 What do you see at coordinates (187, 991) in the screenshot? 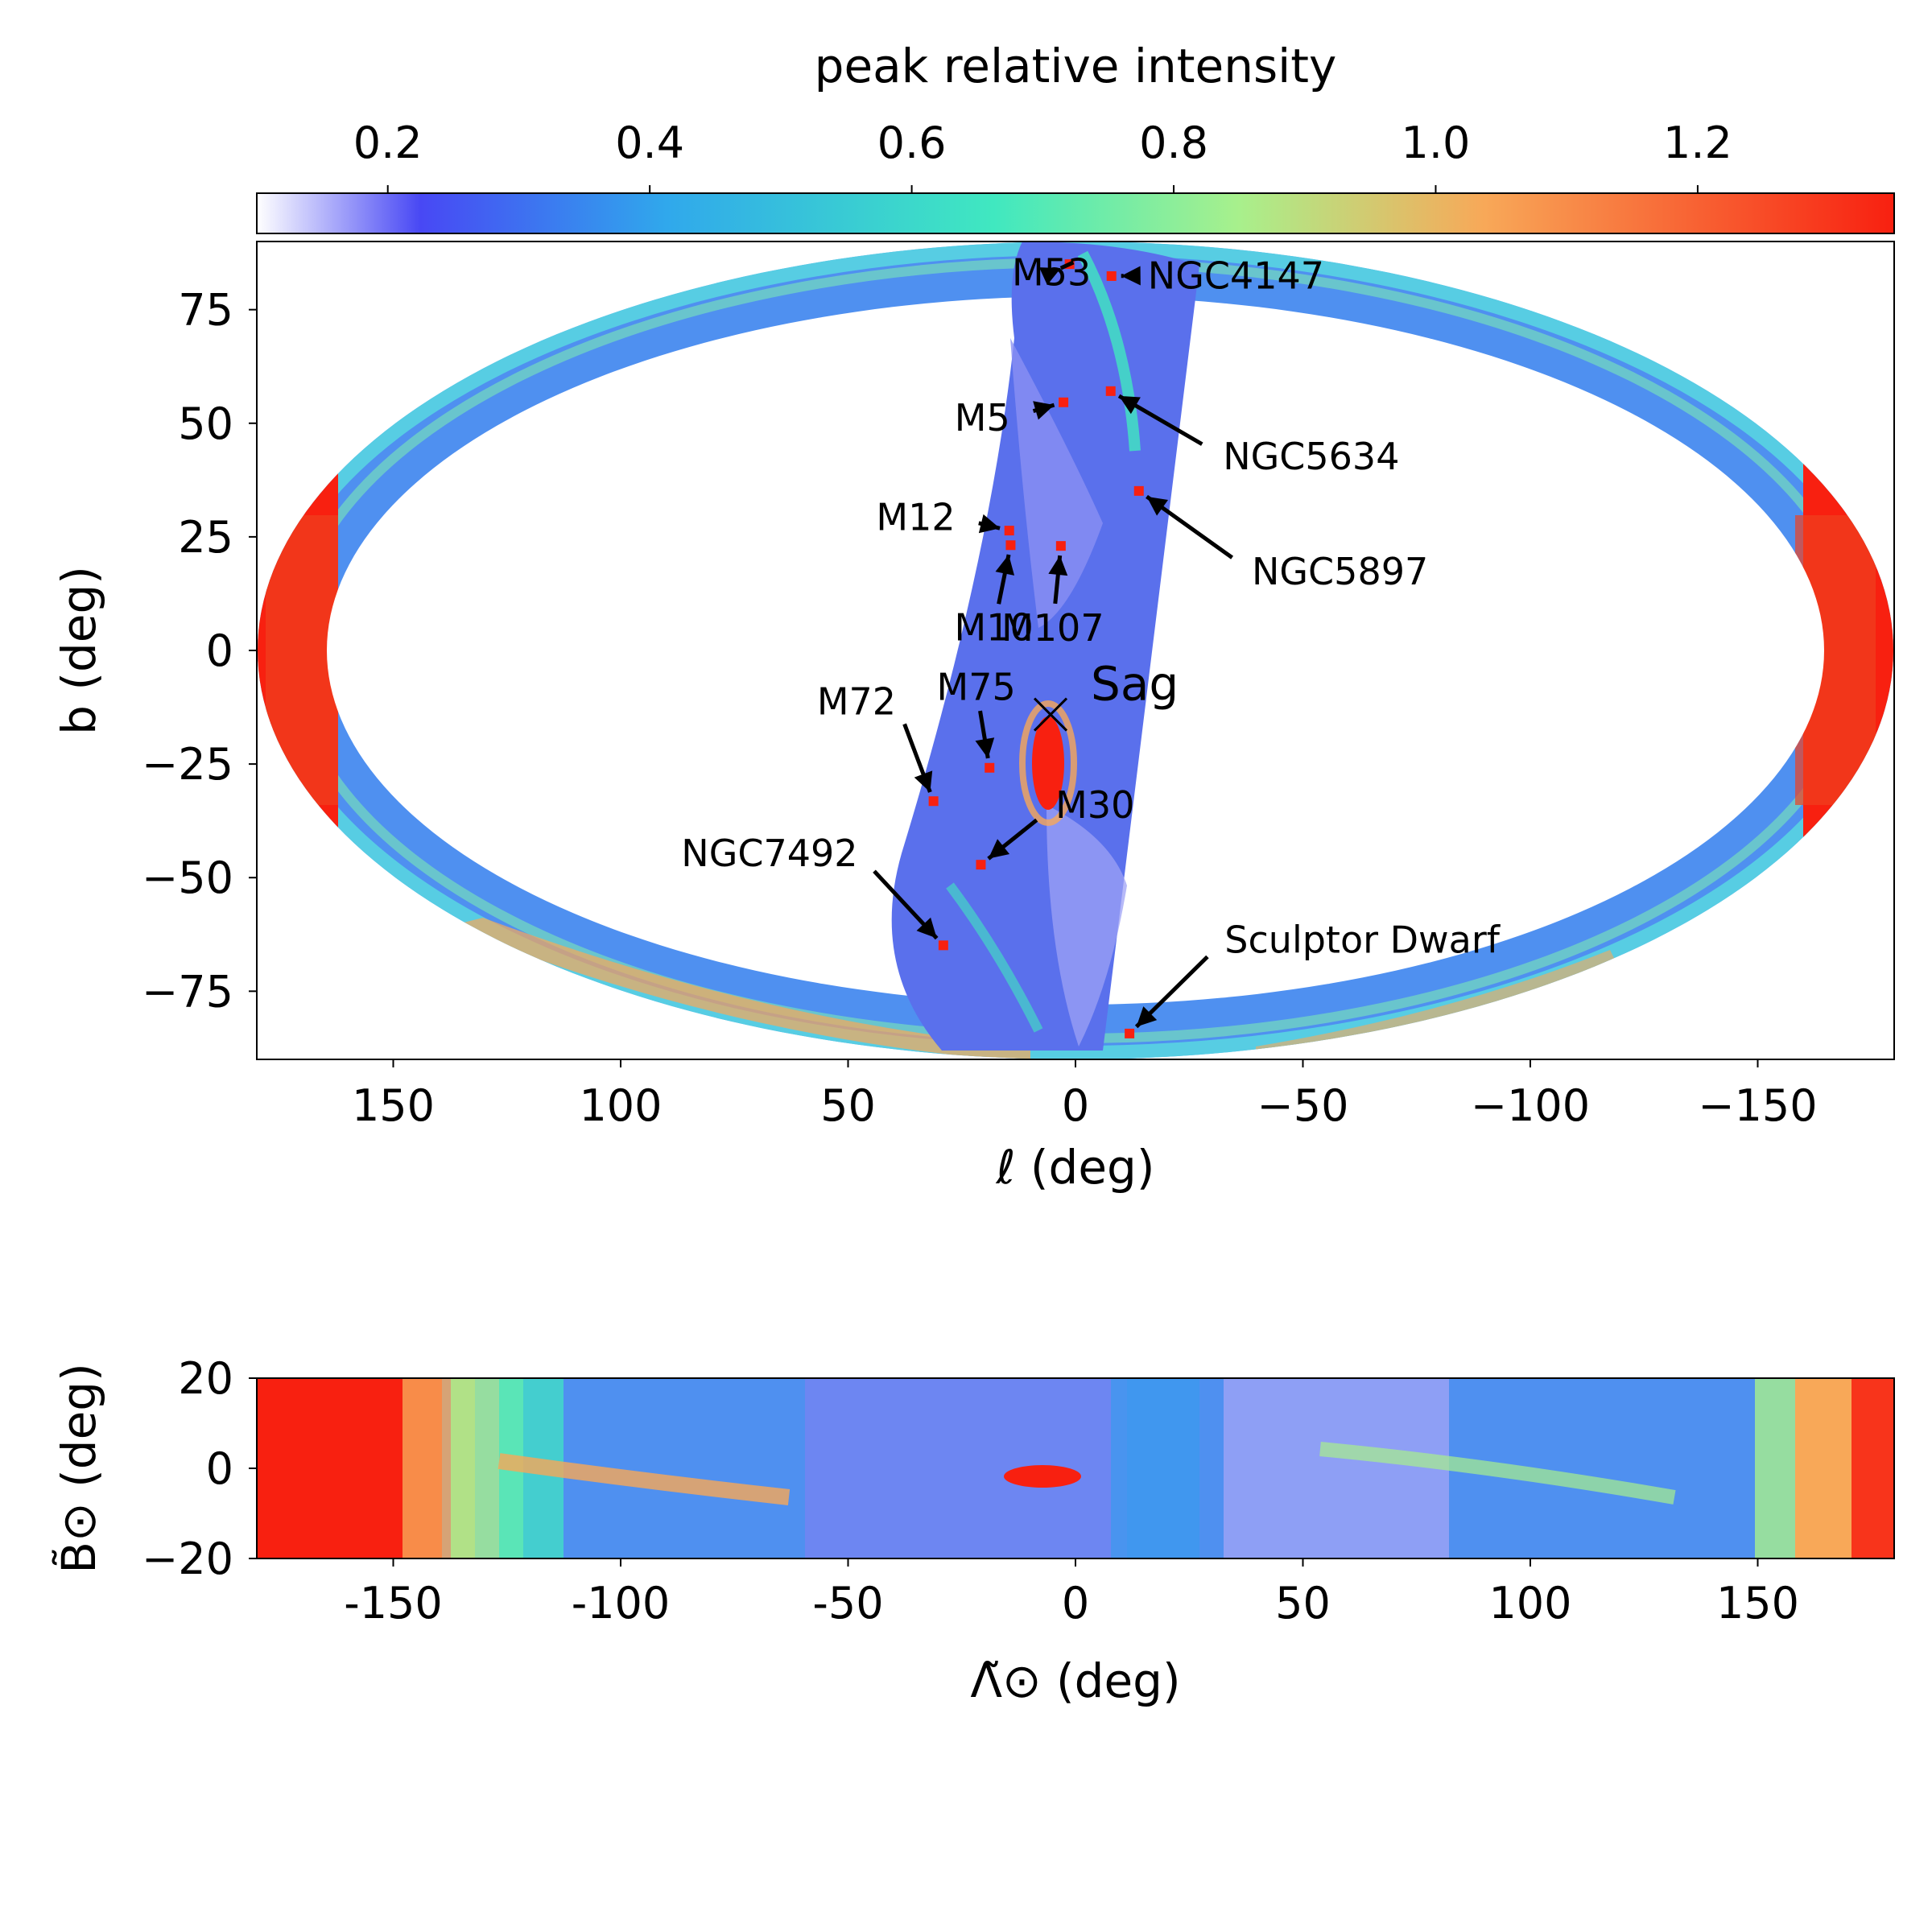
I see `sky-map-ytick-label: −75` at bounding box center [187, 991].